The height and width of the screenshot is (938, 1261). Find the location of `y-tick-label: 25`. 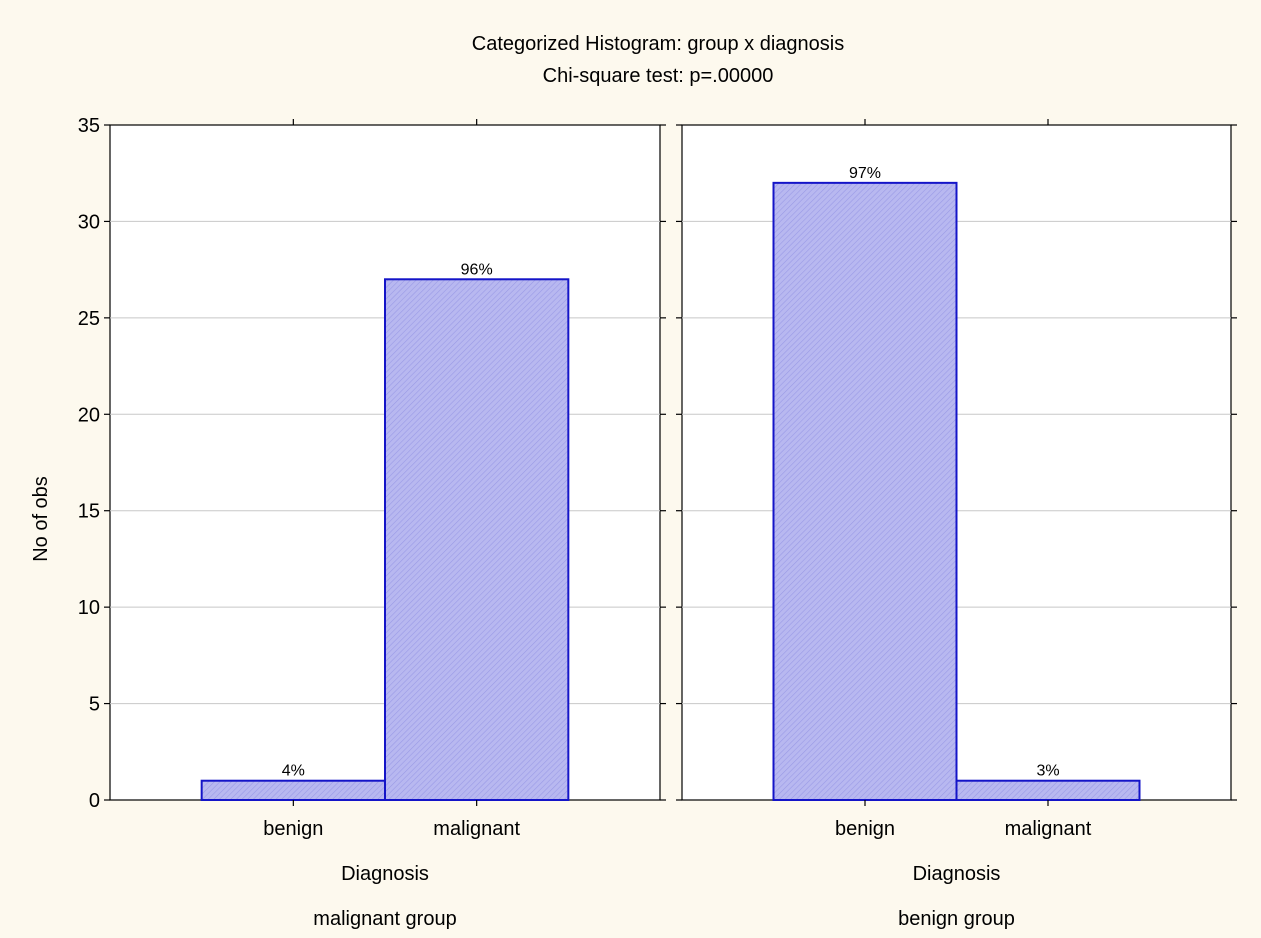

y-tick-label: 25 is located at coordinates (89, 319).